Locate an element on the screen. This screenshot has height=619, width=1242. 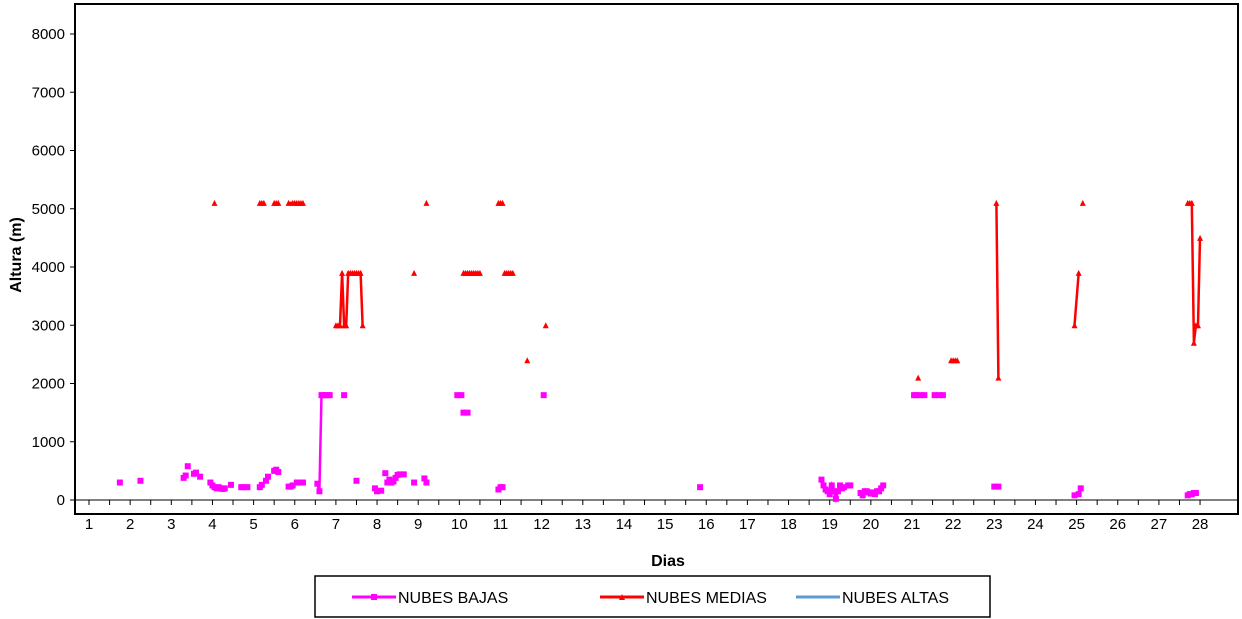
x-tick-label: 12 is located at coordinates (541, 524).